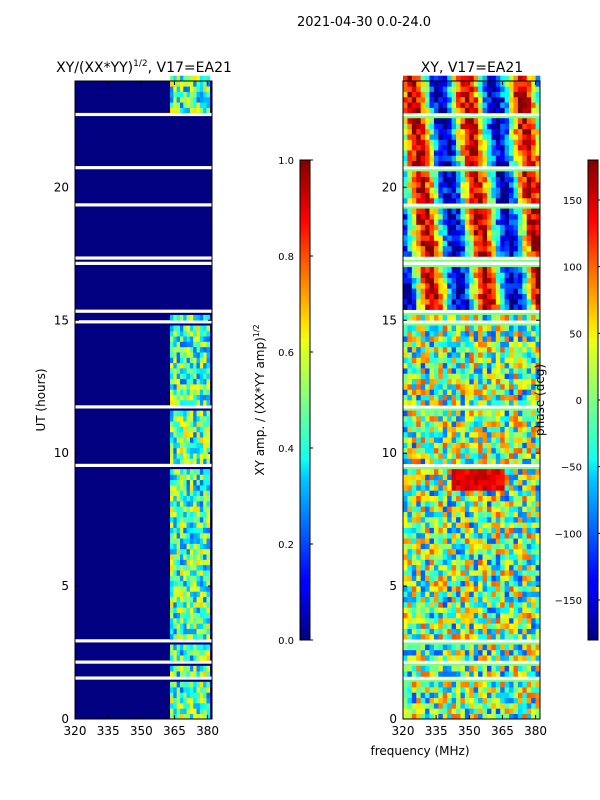 The width and height of the screenshot is (600, 800). What do you see at coordinates (572, 268) in the screenshot?
I see `colorbar-tick-label: 100` at bounding box center [572, 268].